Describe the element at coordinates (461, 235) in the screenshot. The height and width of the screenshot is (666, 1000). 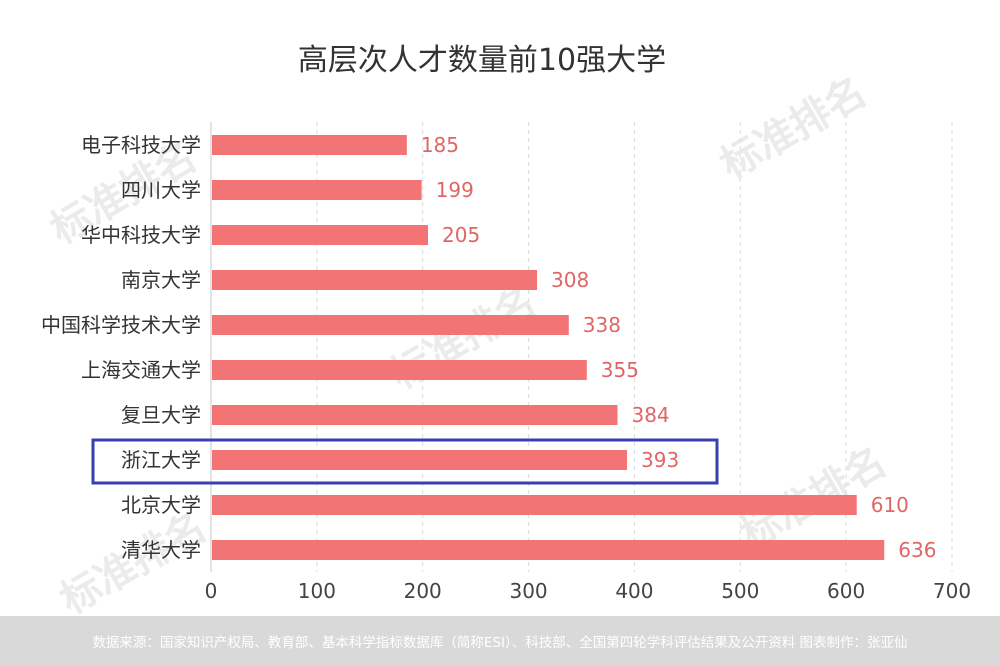
I see `value-label: 205` at that location.